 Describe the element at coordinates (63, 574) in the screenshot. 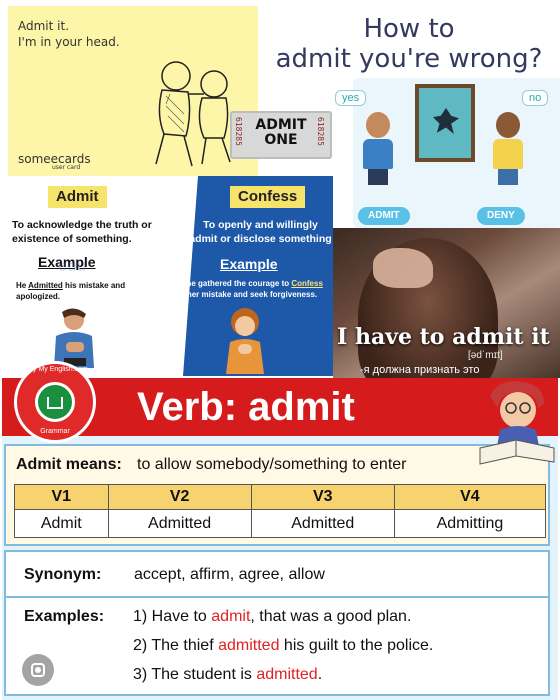

I see `synonym-label: Synonym:` at that location.